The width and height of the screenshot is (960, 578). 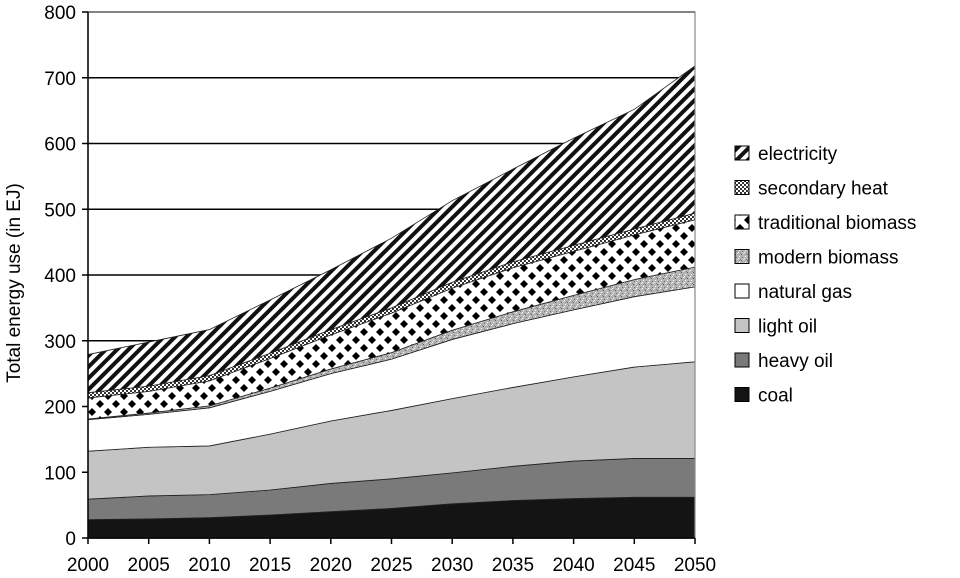 What do you see at coordinates (60, 79) in the screenshot?
I see `y-tick-label: 700` at bounding box center [60, 79].